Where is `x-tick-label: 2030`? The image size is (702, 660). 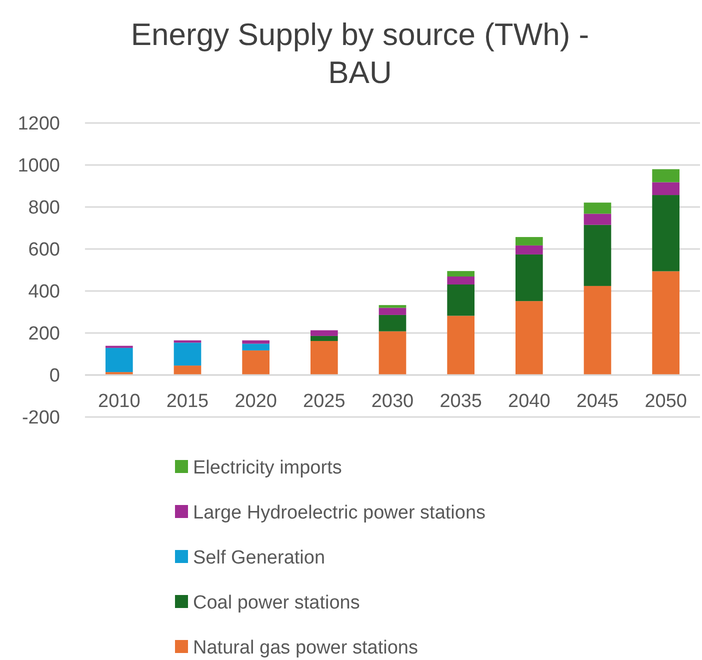 x-tick-label: 2030 is located at coordinates (392, 401).